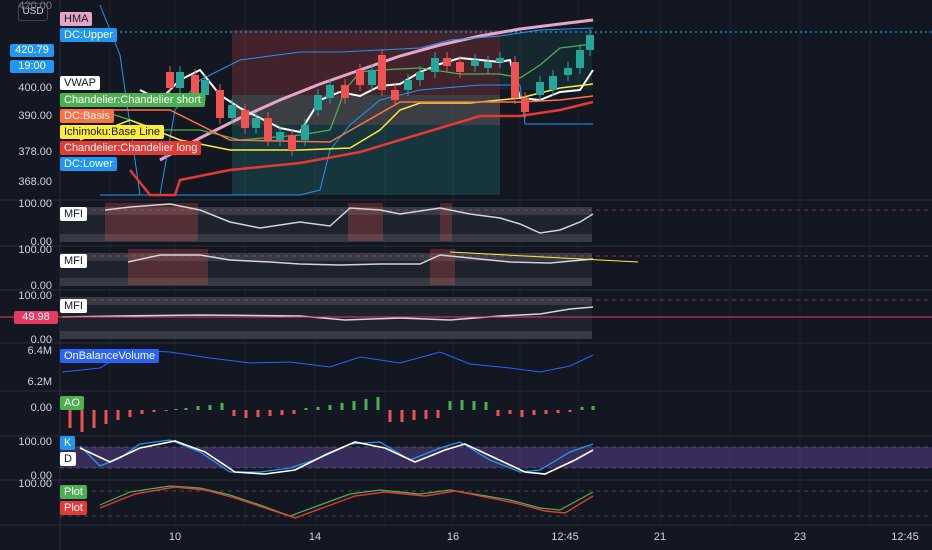  What do you see at coordinates (446, 222) in the screenshot?
I see `mfi1-ob-zone` at bounding box center [446, 222].